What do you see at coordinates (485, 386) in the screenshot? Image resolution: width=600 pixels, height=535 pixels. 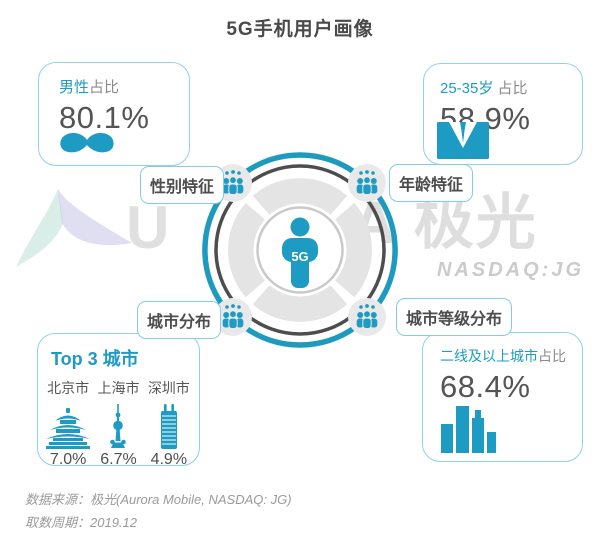 I see `tier-value: 68.4%` at bounding box center [485, 386].